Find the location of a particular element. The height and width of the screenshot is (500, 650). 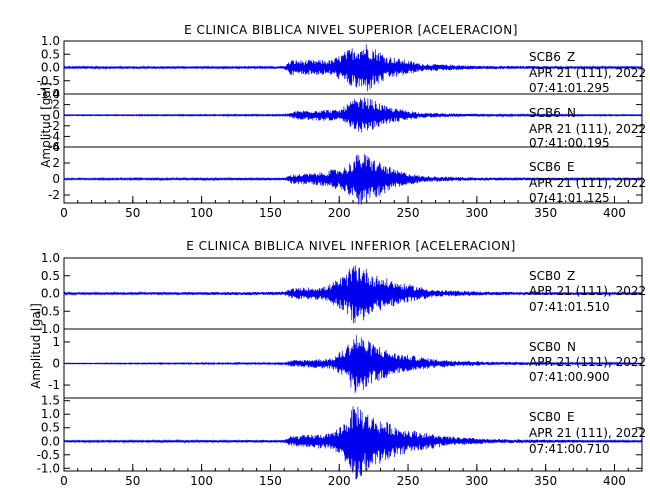

trace-time-label: 07:41:00.195 is located at coordinates (569, 143).